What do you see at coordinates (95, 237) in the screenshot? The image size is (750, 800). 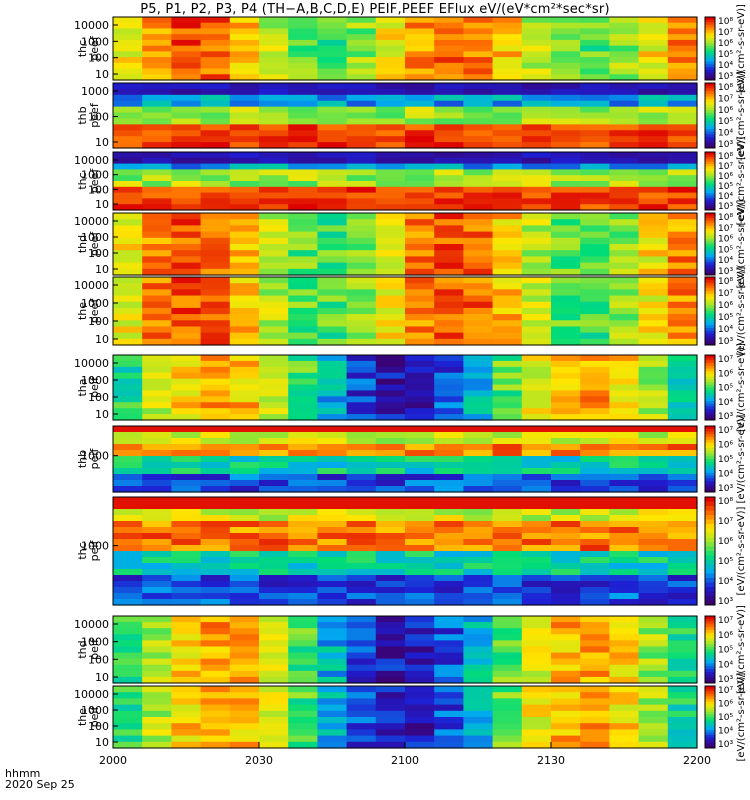 I see `y-tick-label: 1000` at bounding box center [95, 237].